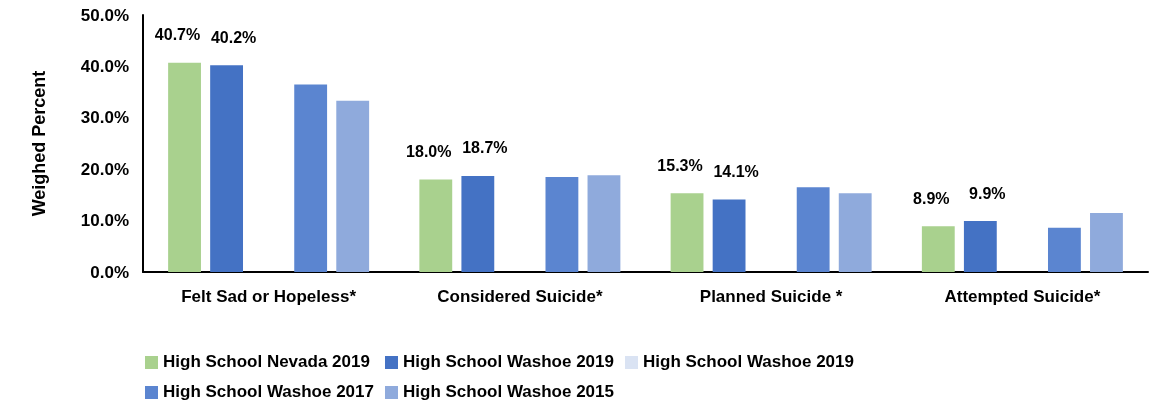  I want to click on x-tick-label: Felt Sad or Hopeless*, so click(269, 296).